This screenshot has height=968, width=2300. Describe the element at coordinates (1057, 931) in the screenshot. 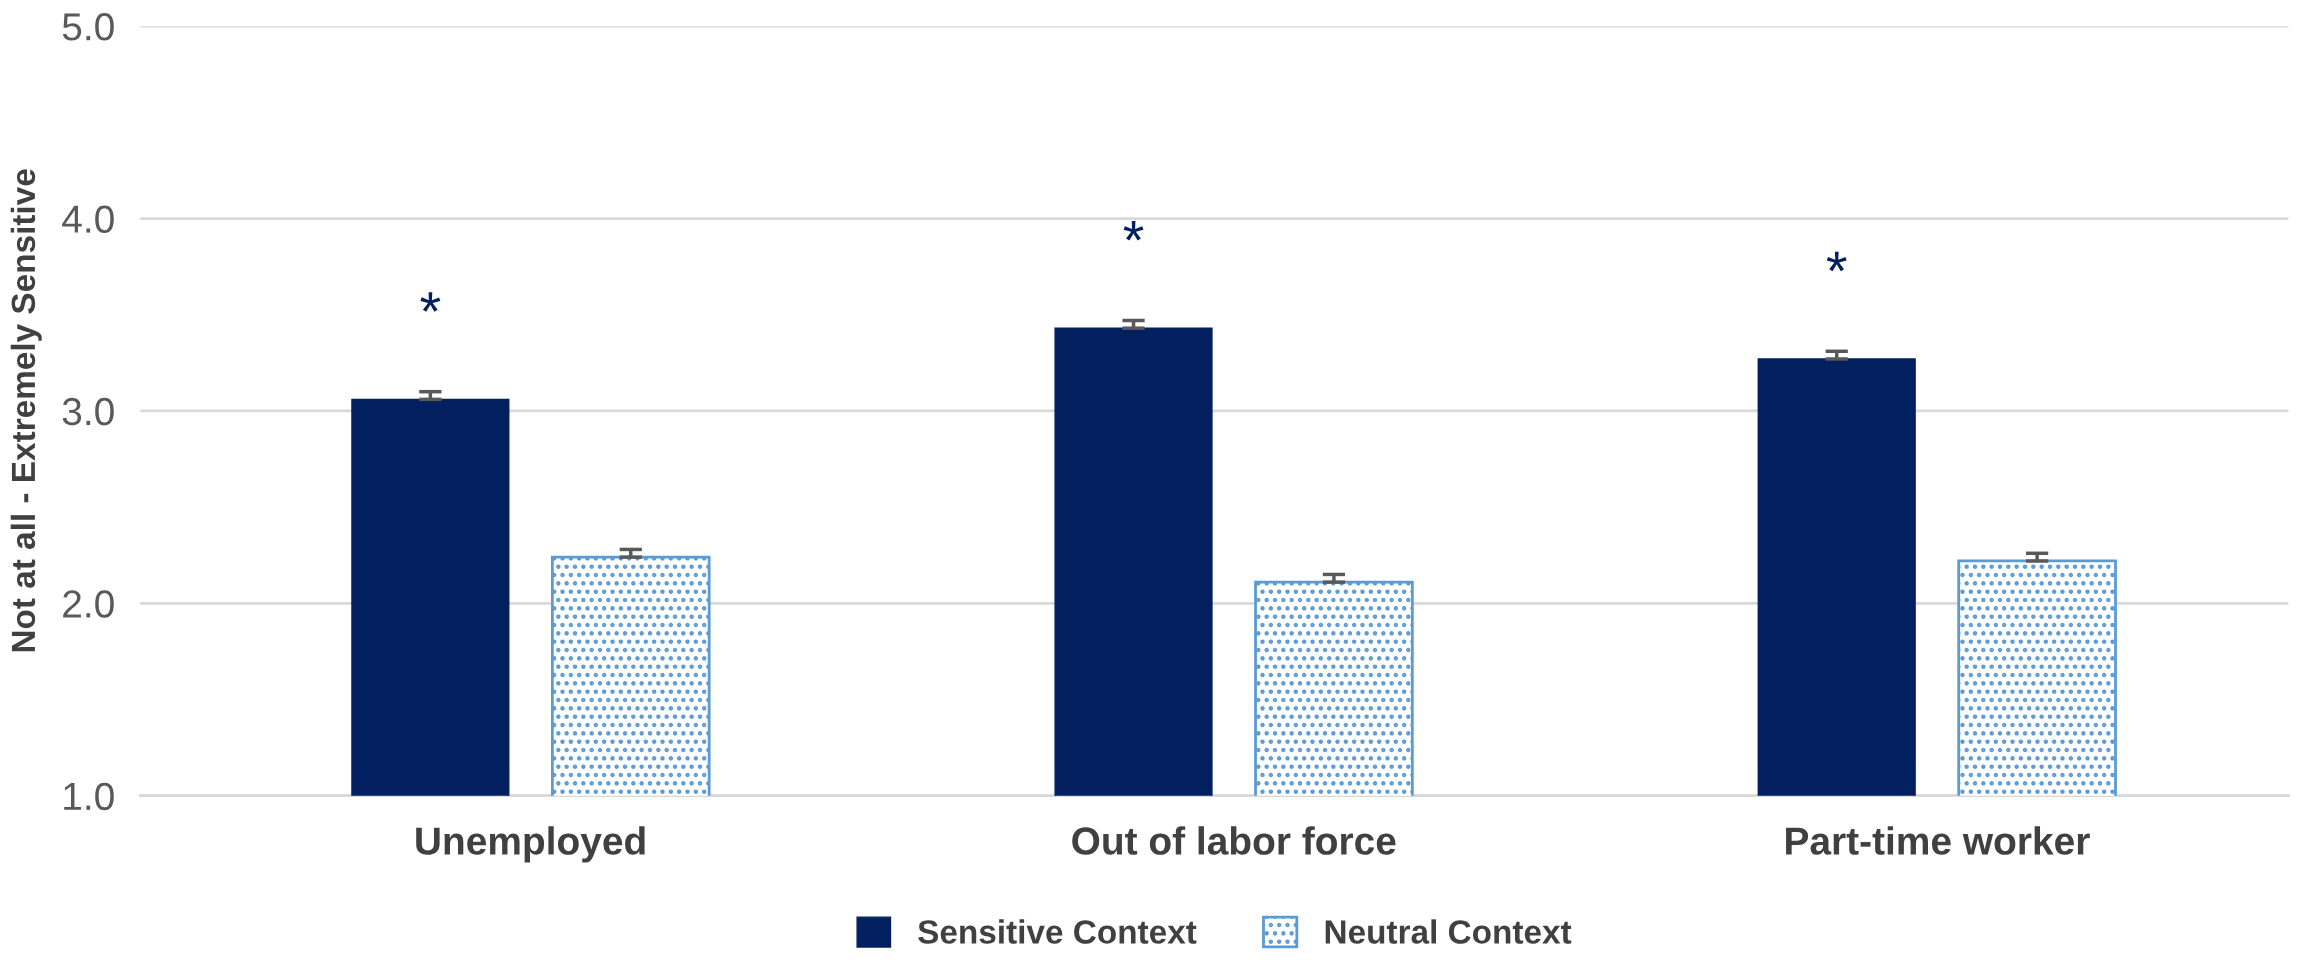

I see `legend-label: Sensitive Context` at that location.